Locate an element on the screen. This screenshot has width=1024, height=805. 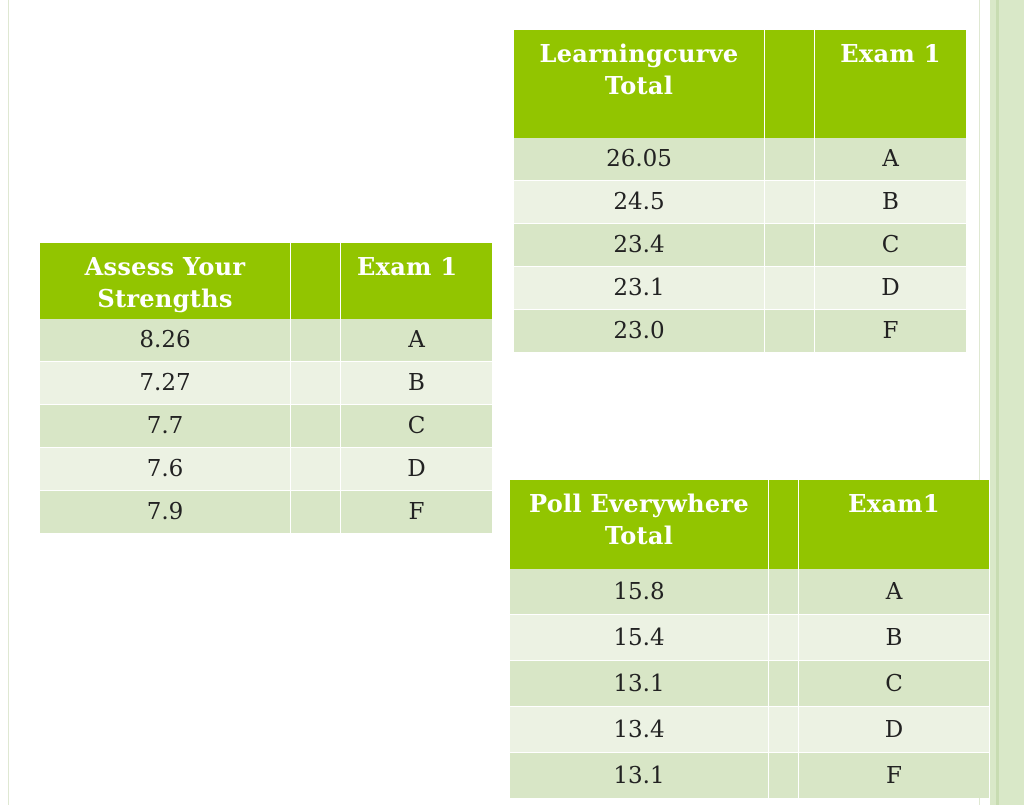
header-assess-your-strengths: Assess Your Strengths is located at coordinates (165, 281).